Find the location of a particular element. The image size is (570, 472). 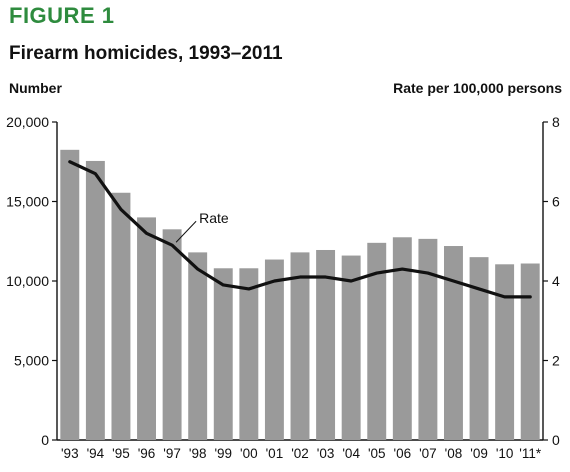

y-right-tick-label: 6 is located at coordinates (556, 202).